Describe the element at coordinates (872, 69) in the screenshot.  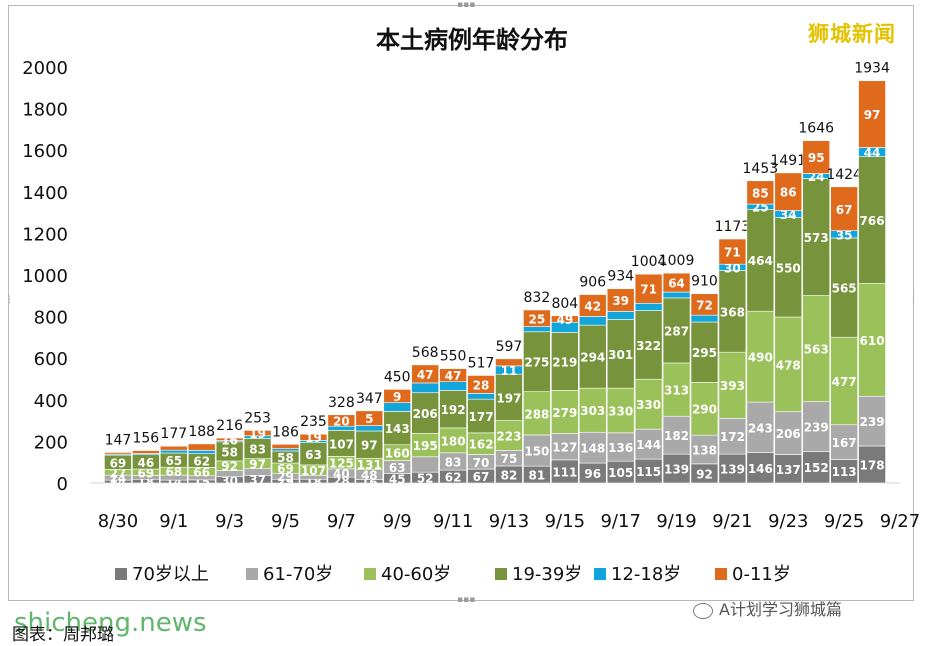
I see `total-label: 1934` at that location.